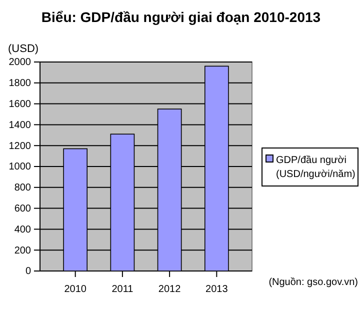  Describe the element at coordinates (20, 125) in the screenshot. I see `y-tick-label: 1400` at that location.